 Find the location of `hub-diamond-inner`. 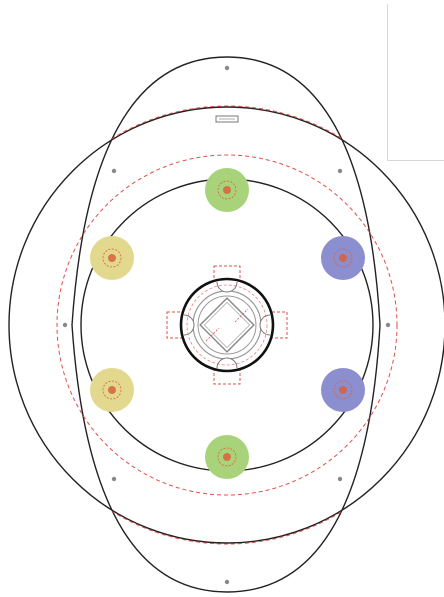

hub-diamond-inner is located at coordinates (227, 325).